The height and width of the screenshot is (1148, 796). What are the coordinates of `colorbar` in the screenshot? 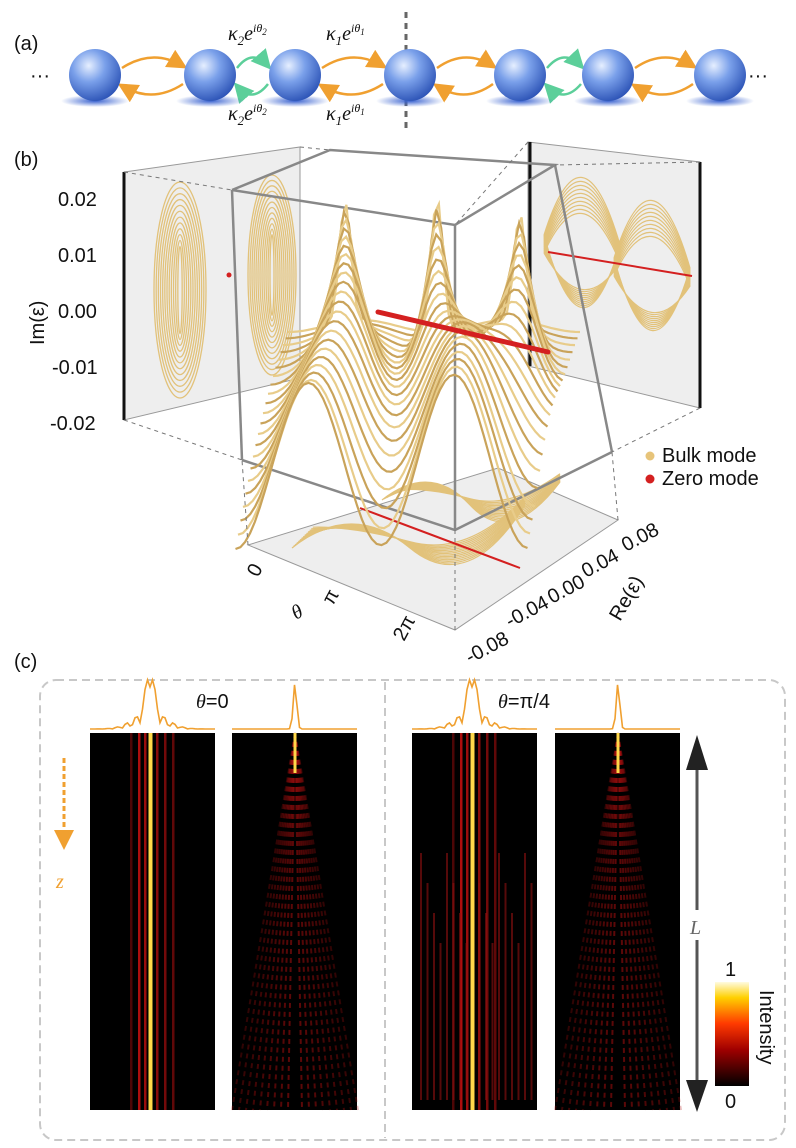 It's located at (732, 1034).